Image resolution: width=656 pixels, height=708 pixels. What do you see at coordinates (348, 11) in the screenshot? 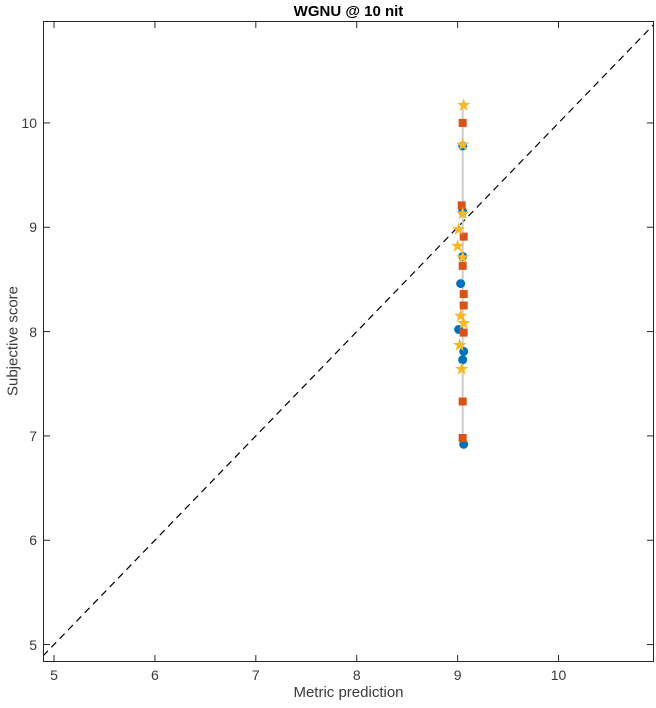
I see `chart-title: WGNU @ 10 nit` at bounding box center [348, 11].